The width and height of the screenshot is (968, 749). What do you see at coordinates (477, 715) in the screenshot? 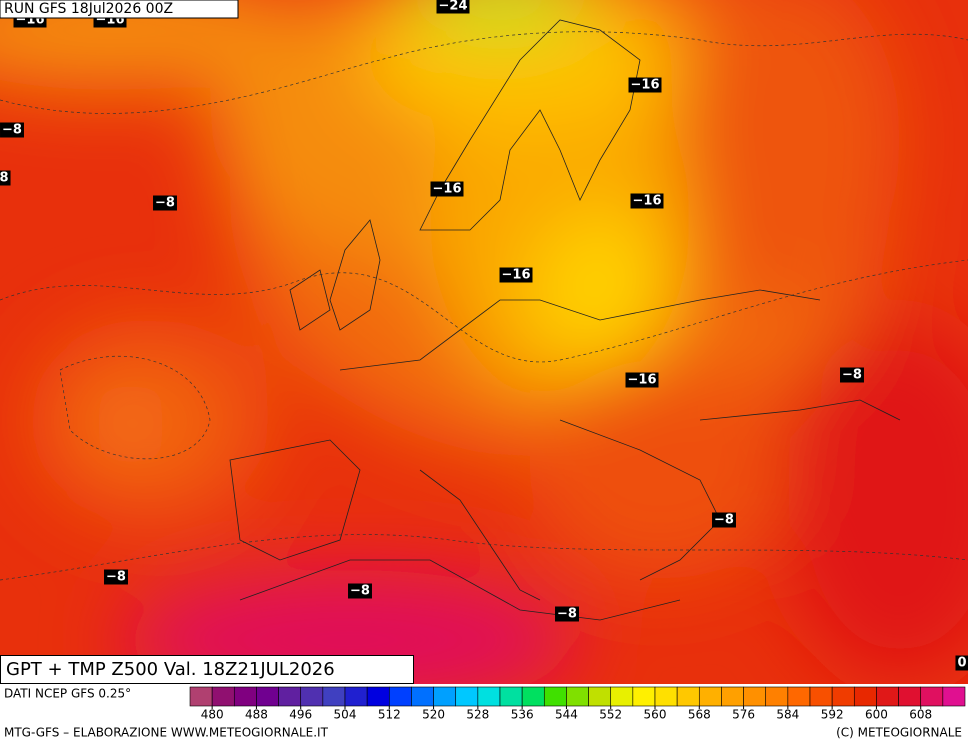
I see `colorbar-tick-label: 528` at bounding box center [477, 715].